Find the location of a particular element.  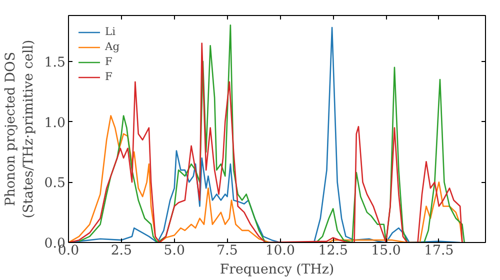

y-tick-label: 1.5 is located at coordinates (55, 62).